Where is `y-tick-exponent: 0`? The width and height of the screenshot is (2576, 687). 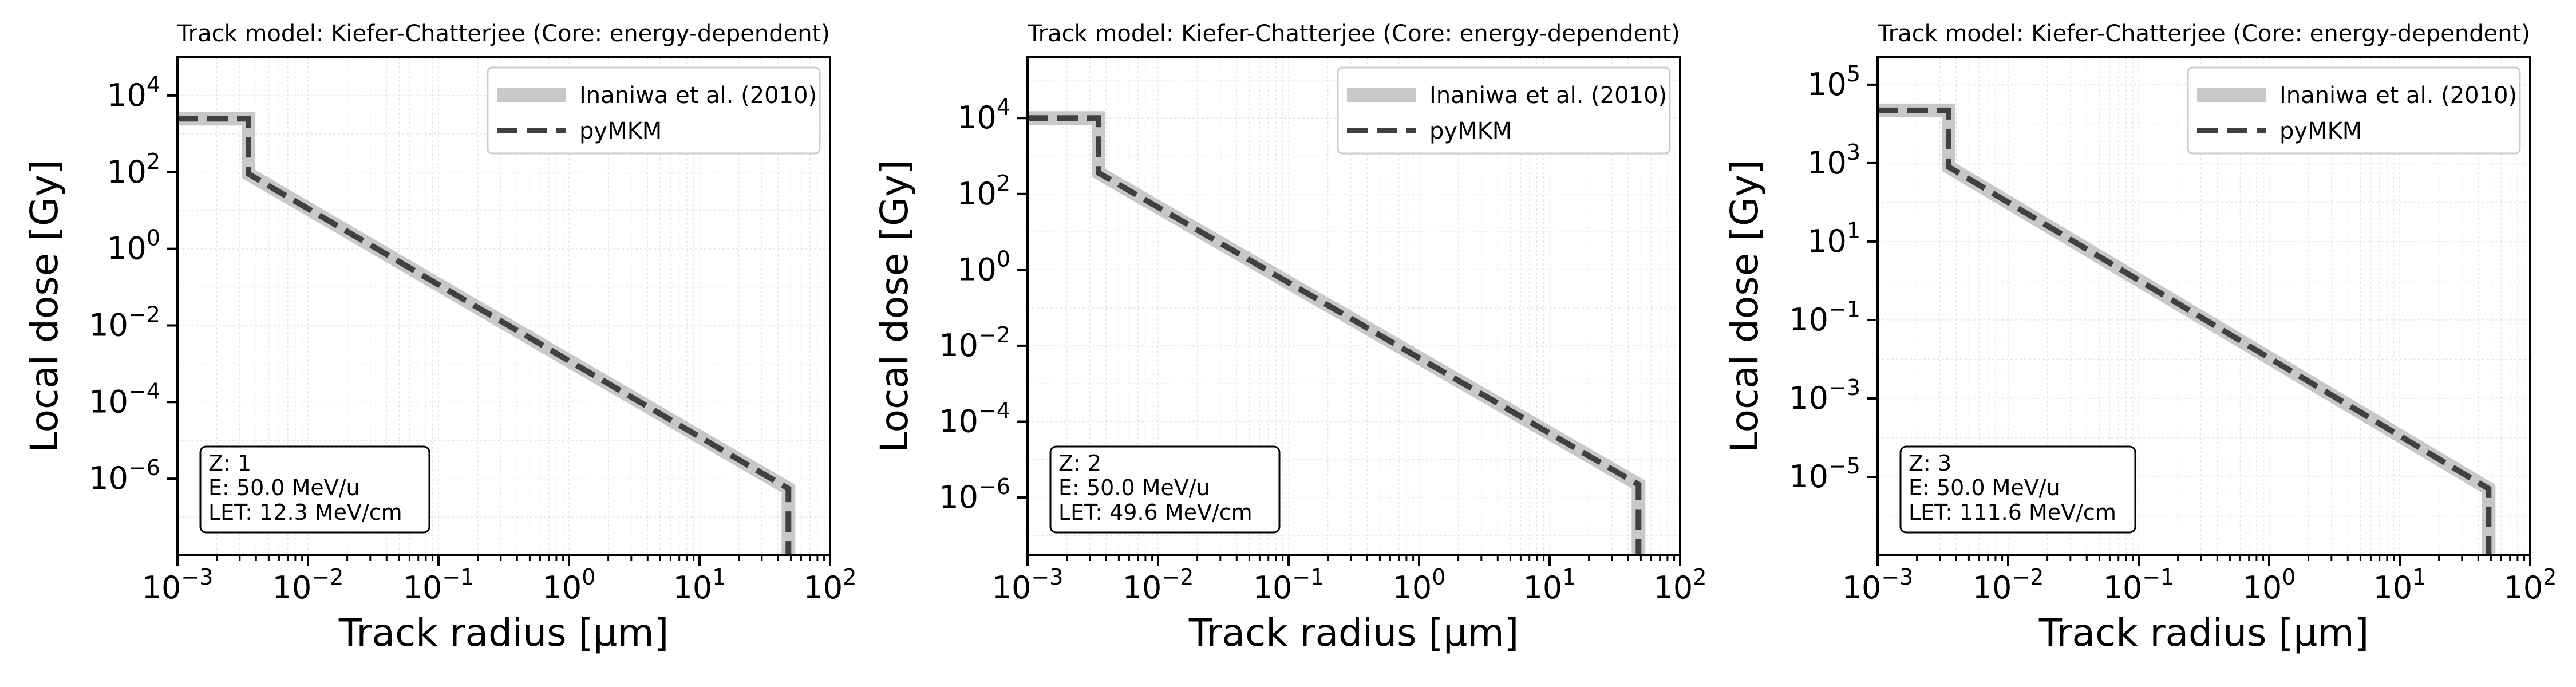 y-tick-exponent: 0 is located at coordinates (1003, 259).